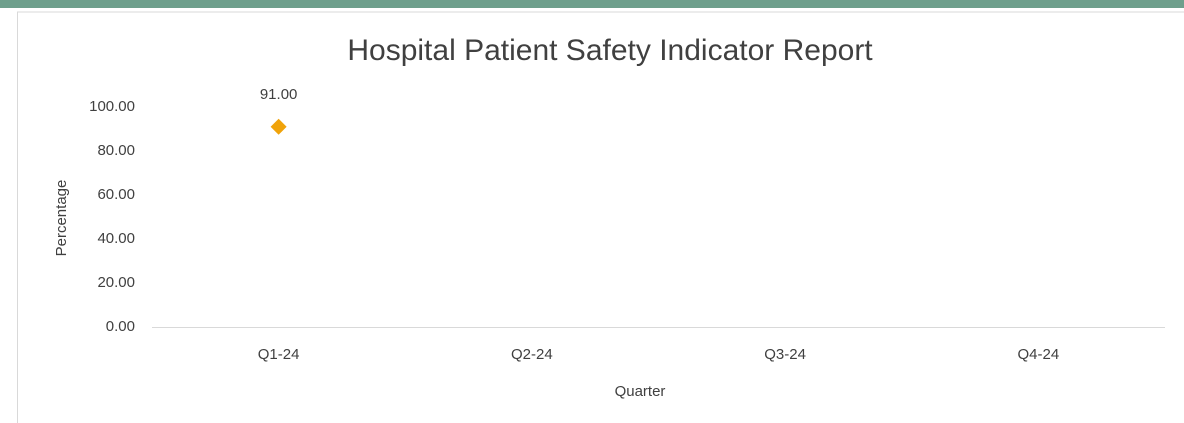 The width and height of the screenshot is (1184, 423). Describe the element at coordinates (112, 106) in the screenshot. I see `y-tick-label: 100.00` at that location.